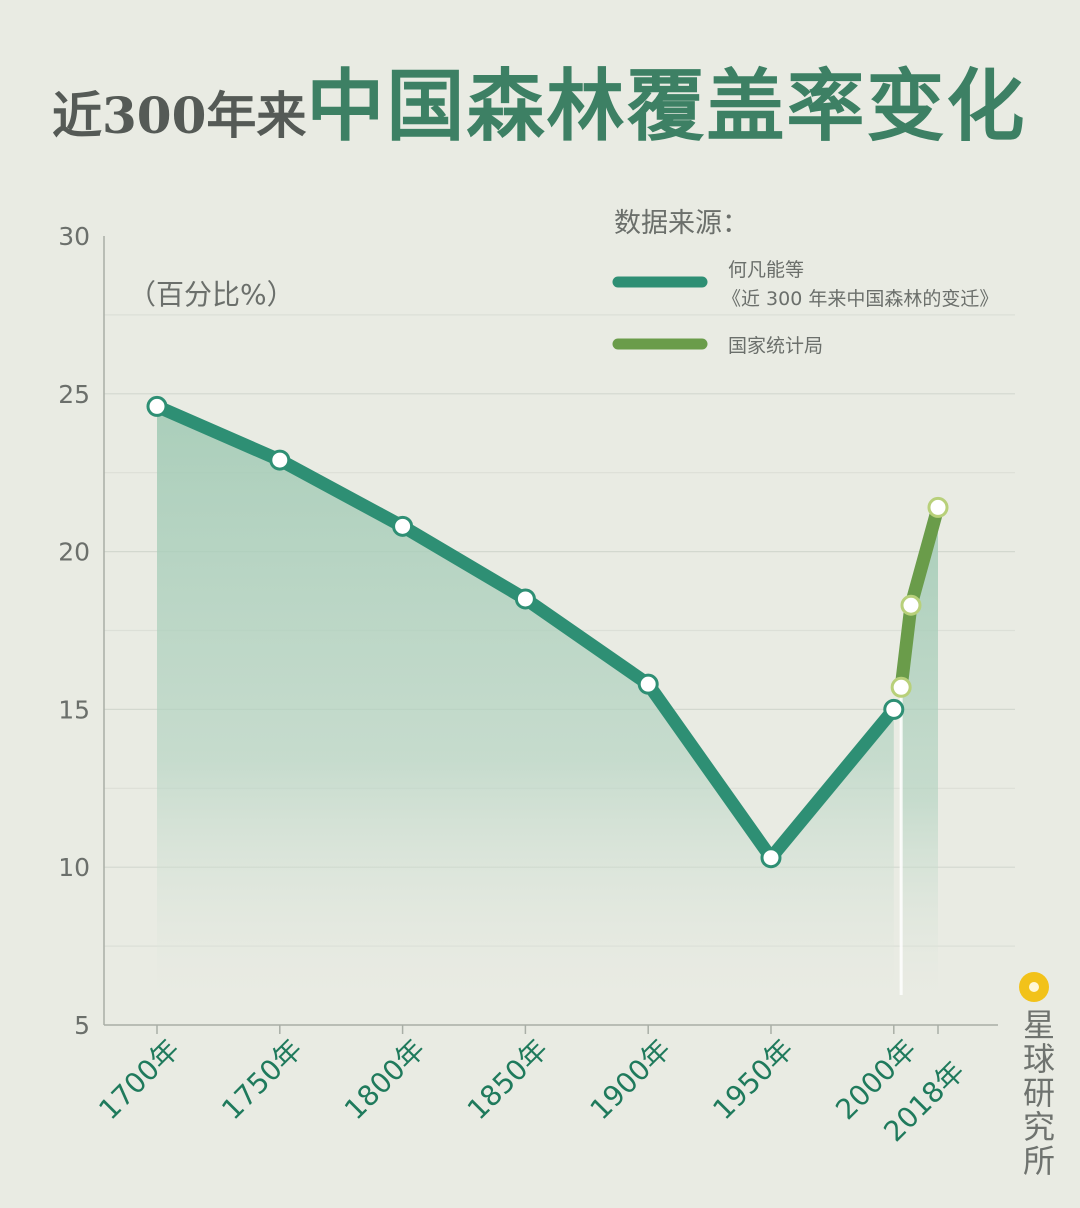 This screenshot has width=1080, height=1208. I want to click on y-tick-label: 15, so click(74, 709).